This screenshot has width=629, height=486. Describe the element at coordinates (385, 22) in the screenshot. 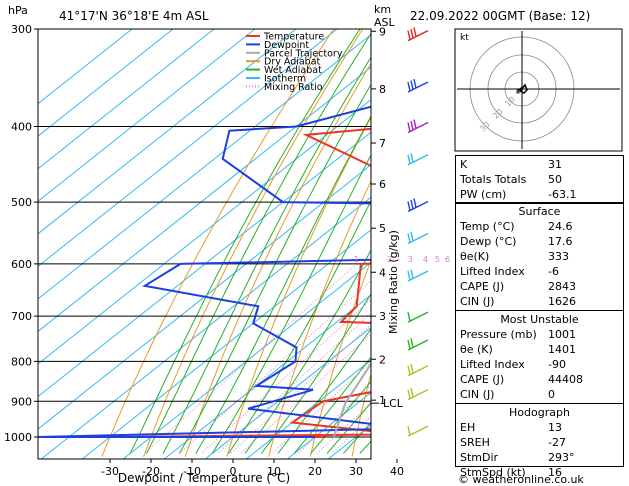

I see `asl-label: ASL` at that location.